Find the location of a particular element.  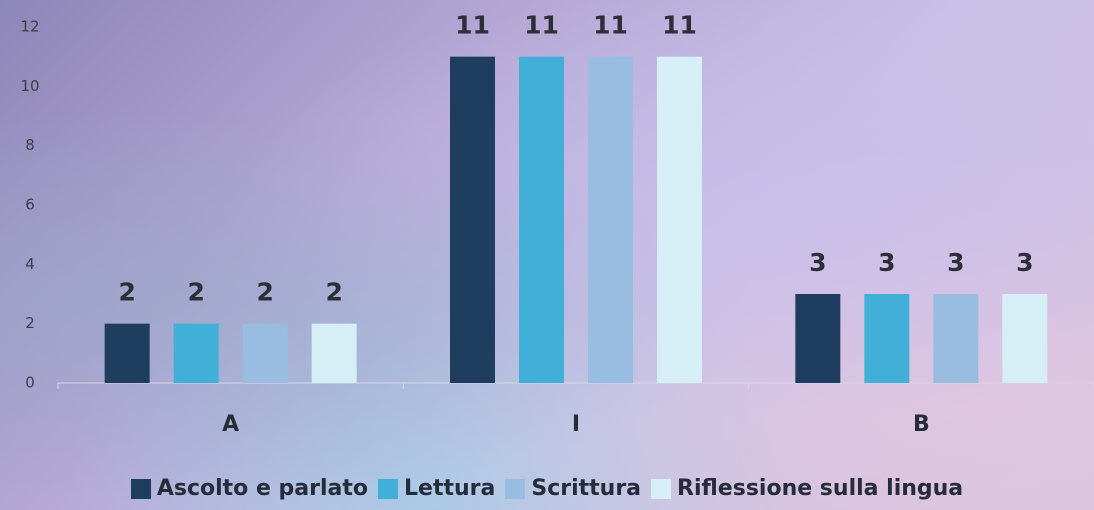

y-tick-label: 6 is located at coordinates (30, 205).